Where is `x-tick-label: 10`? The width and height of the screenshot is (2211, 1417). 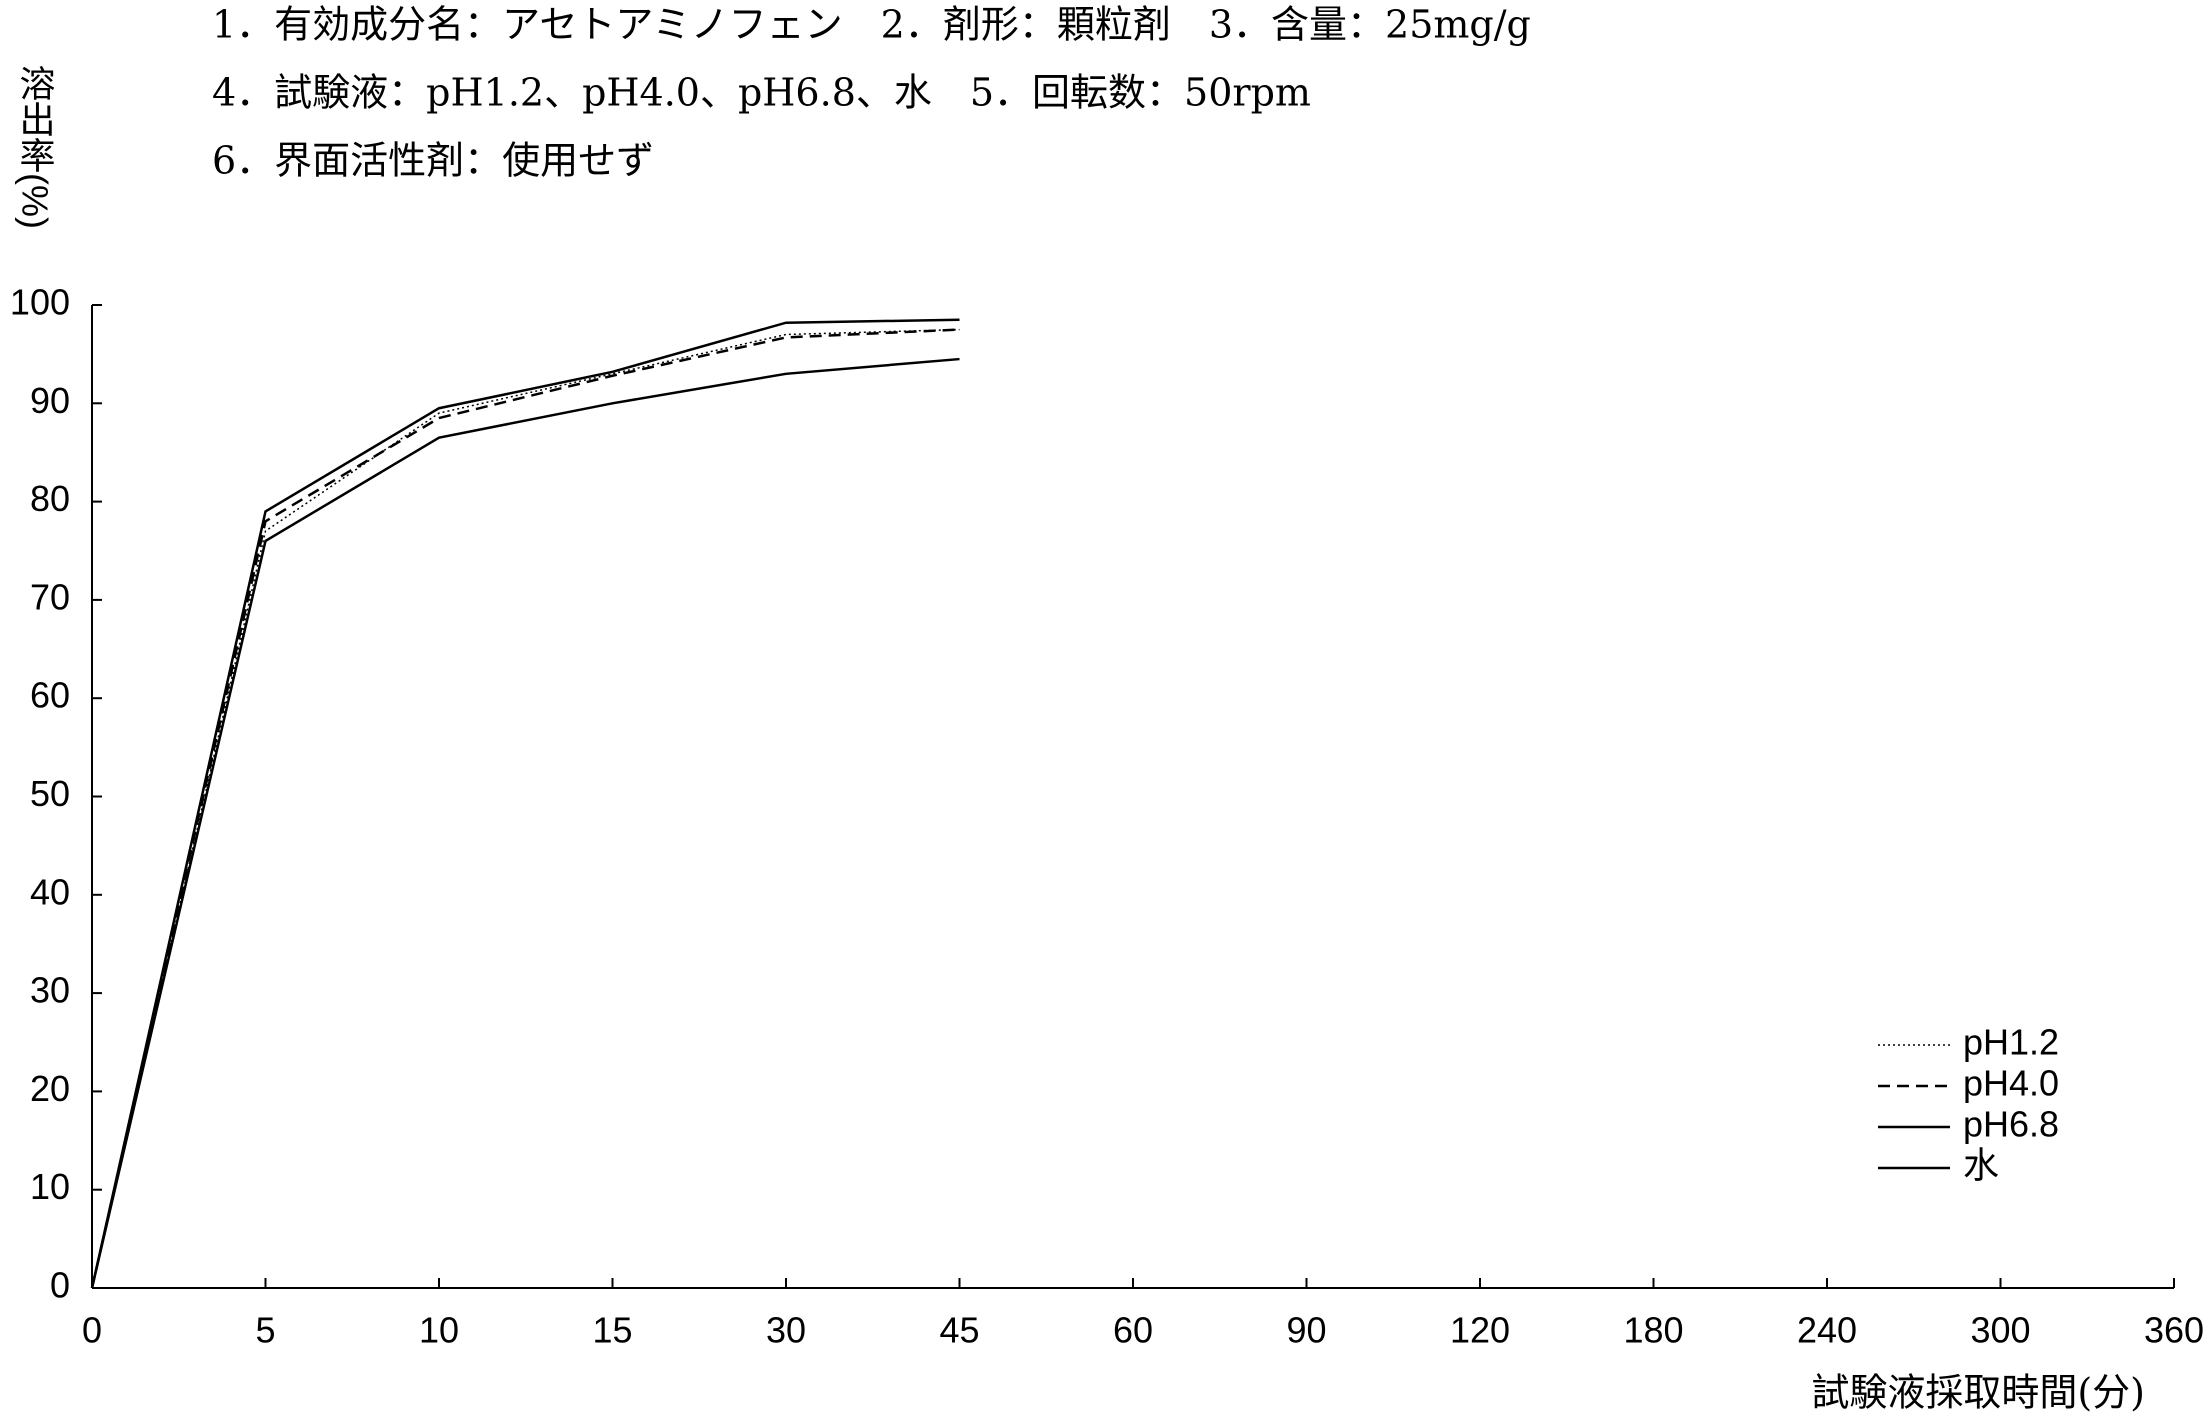
x-tick-label: 10 is located at coordinates (439, 1330).